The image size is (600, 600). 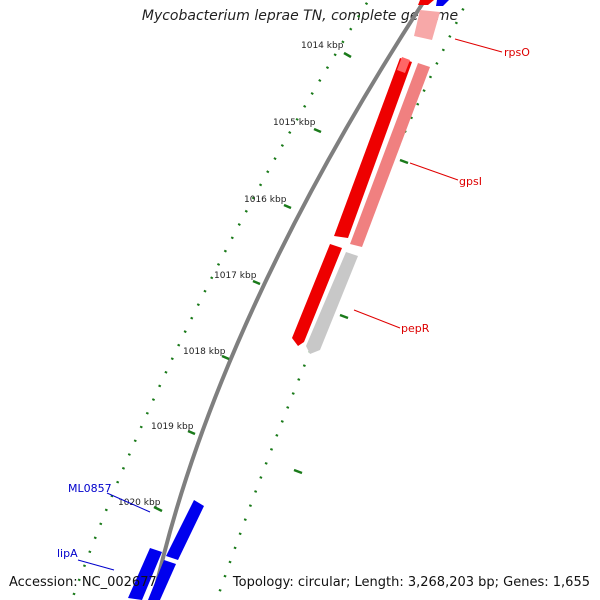 What do you see at coordinates (90, 488) in the screenshot?
I see `gene-label-ml0857: ML0857` at bounding box center [90, 488].